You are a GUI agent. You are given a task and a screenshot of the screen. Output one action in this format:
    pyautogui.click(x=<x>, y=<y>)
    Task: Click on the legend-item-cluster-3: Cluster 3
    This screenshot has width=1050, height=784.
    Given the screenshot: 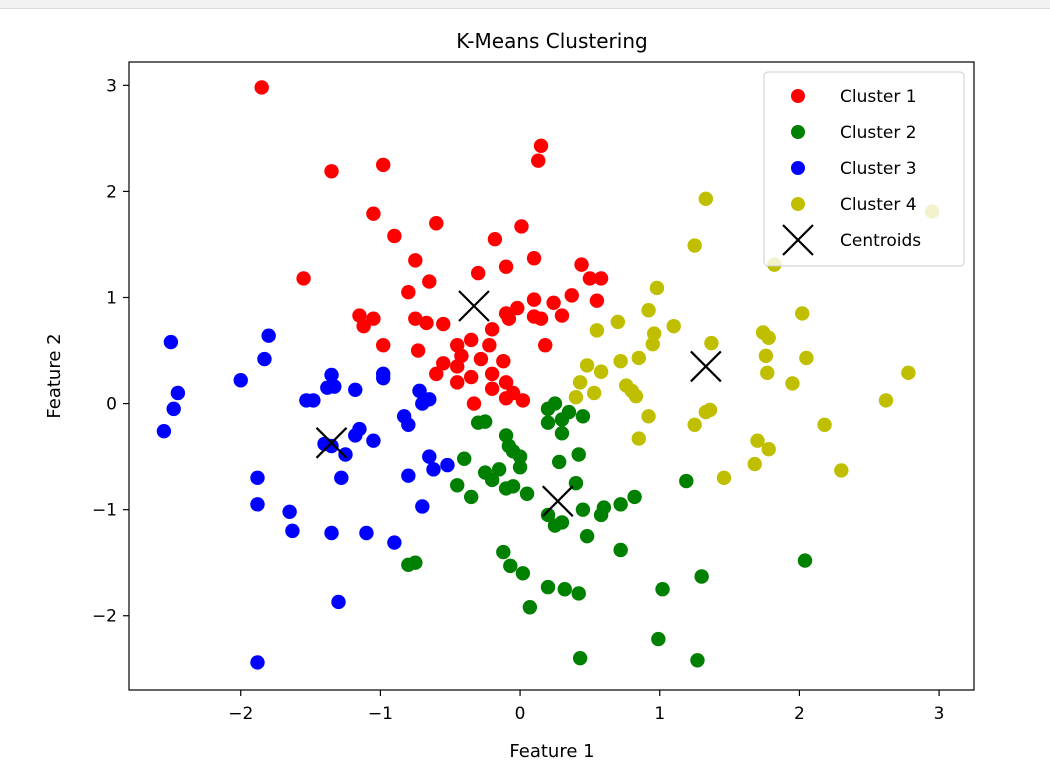 What is the action you would take?
    pyautogui.click(x=854, y=169)
    